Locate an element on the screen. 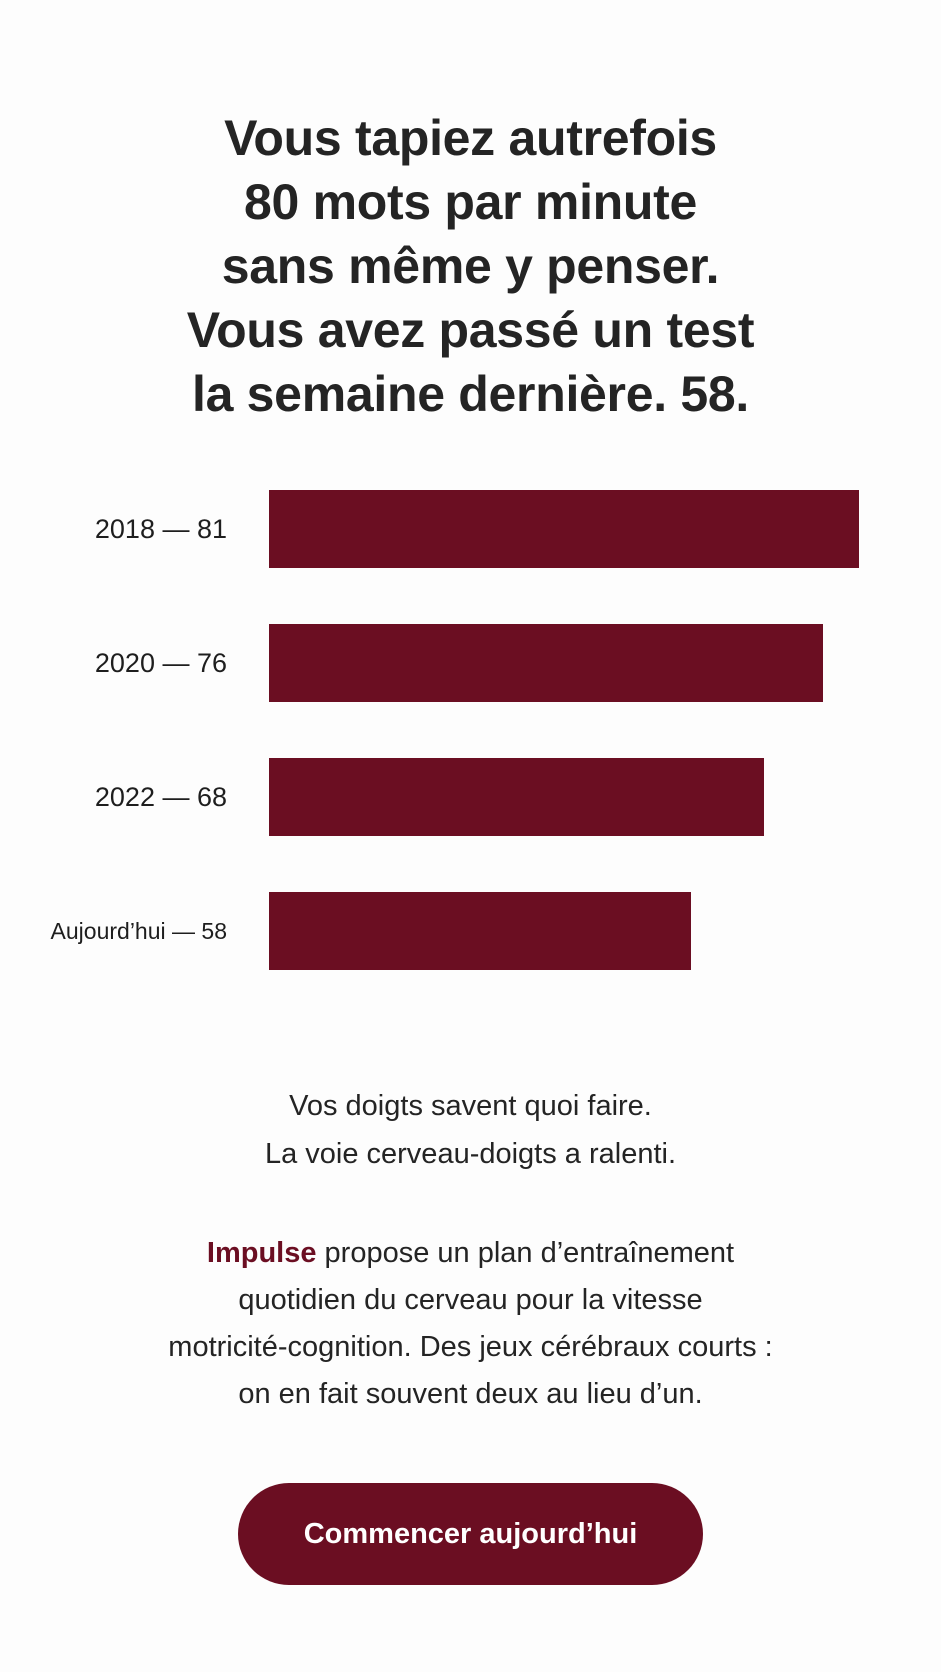 The width and height of the screenshot is (941, 1672). headline-line: la semaine dernière. 58. is located at coordinates (470, 394).